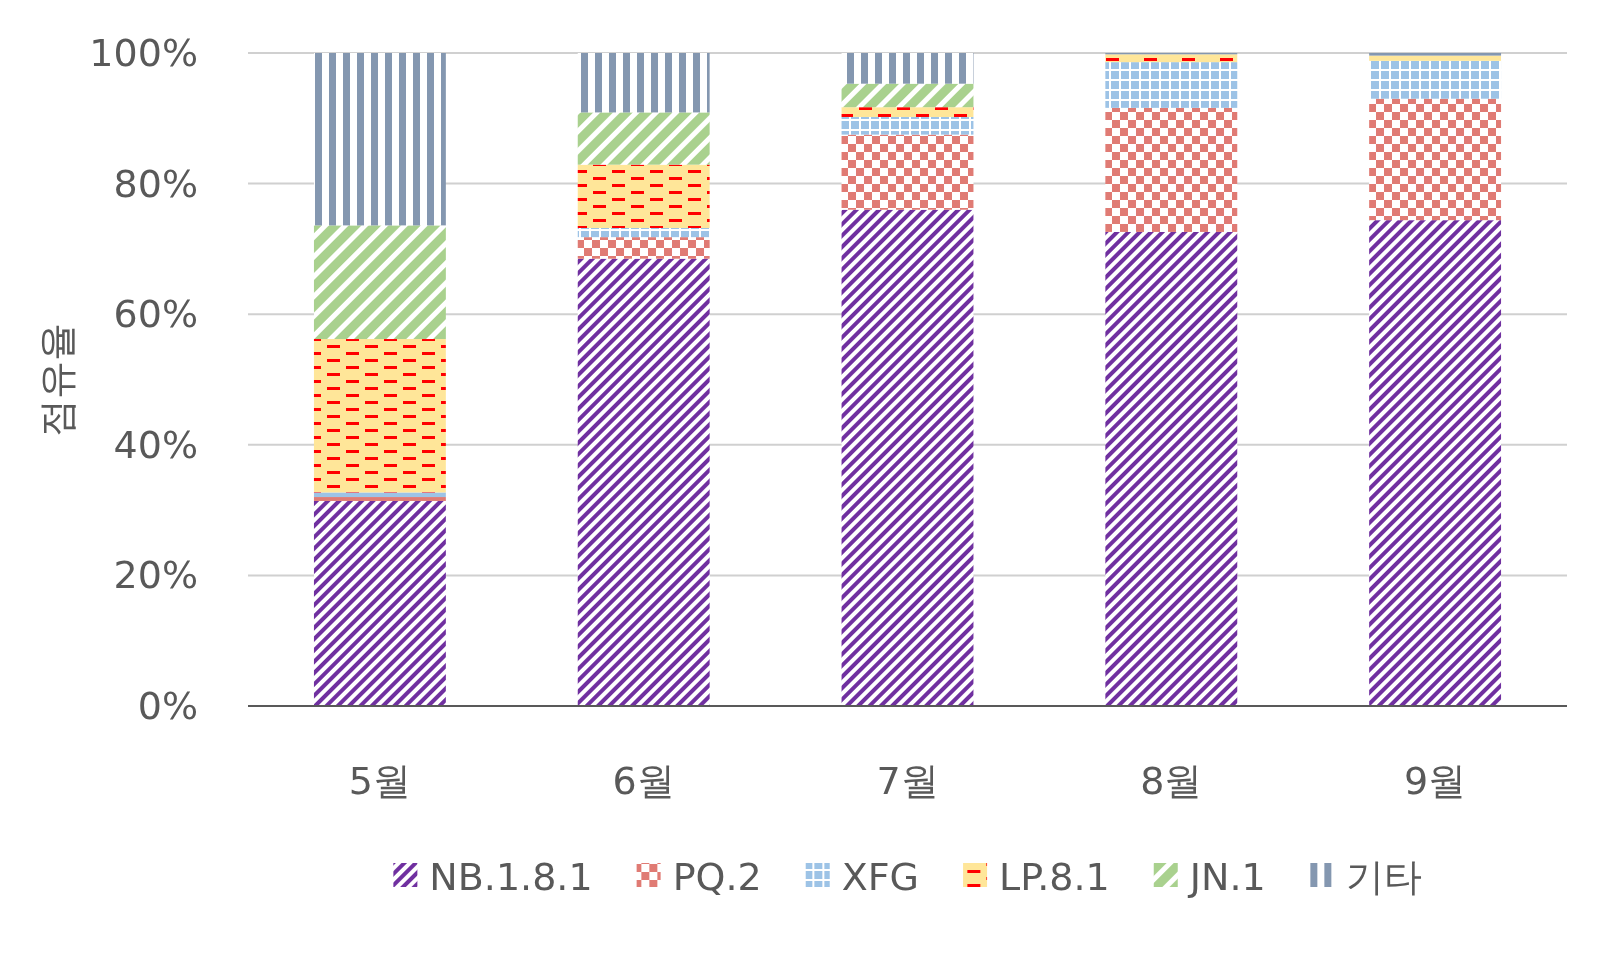 Image resolution: width=1616 pixels, height=963 pixels. I want to click on y-tick-label: 80%, so click(155, 183).